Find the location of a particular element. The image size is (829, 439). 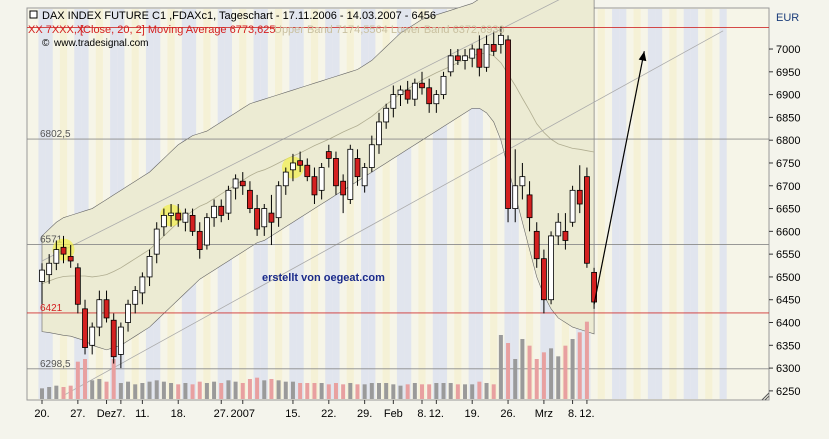

x-tick-label: Feb is located at coordinates (393, 414).